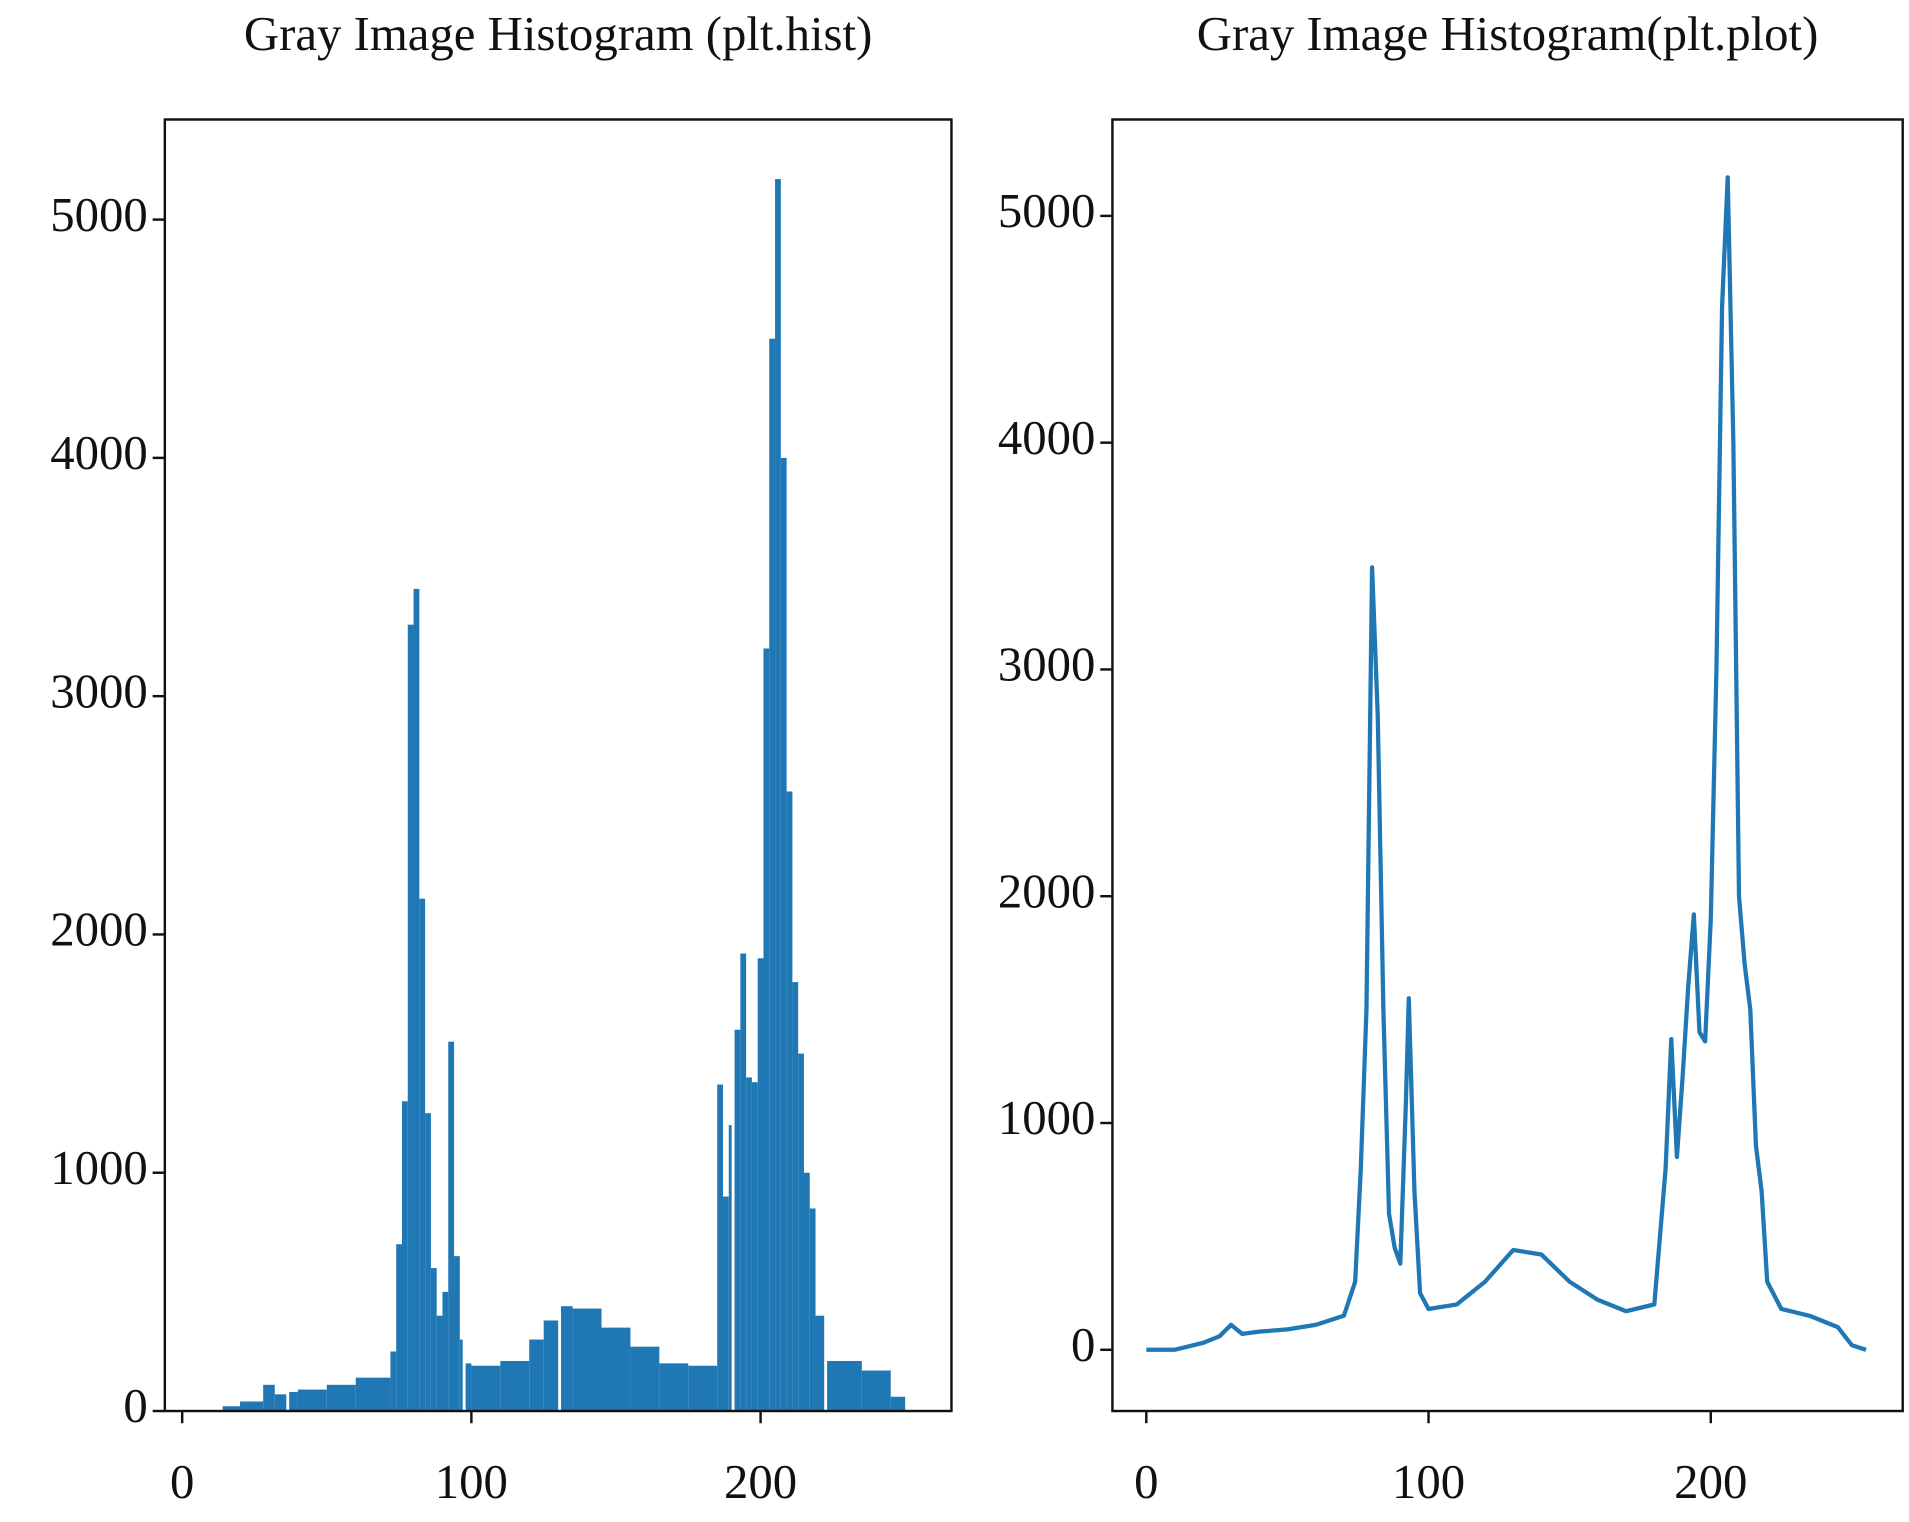 This screenshot has width=1909, height=1522. I want to click on chart-title: Gray Image Histogram (plt.hist), so click(558, 34).